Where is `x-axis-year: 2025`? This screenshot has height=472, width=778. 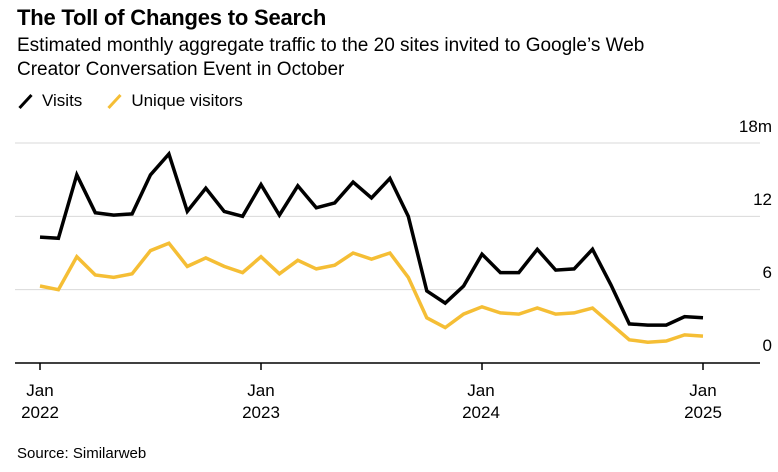
x-axis-year: 2025 is located at coordinates (703, 412).